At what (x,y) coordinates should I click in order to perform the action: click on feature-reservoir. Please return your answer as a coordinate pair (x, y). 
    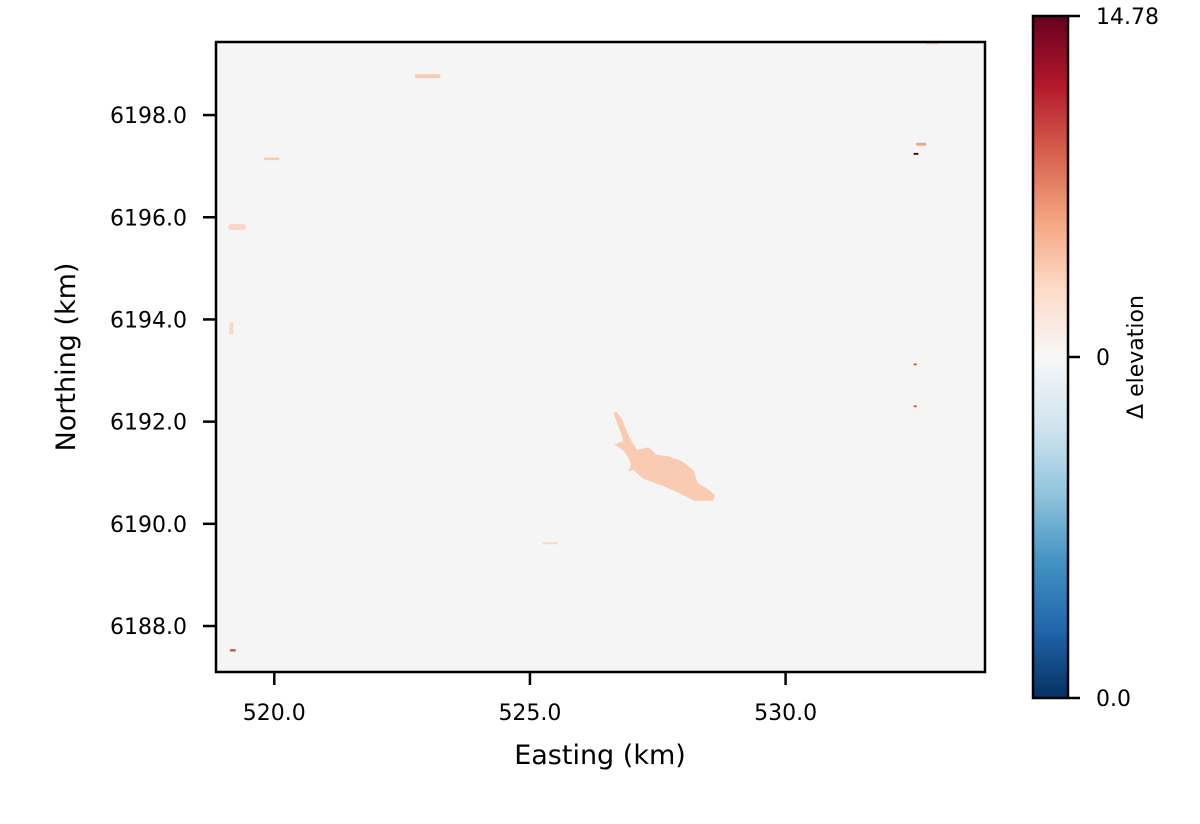
    Looking at the image, I should click on (664, 456).